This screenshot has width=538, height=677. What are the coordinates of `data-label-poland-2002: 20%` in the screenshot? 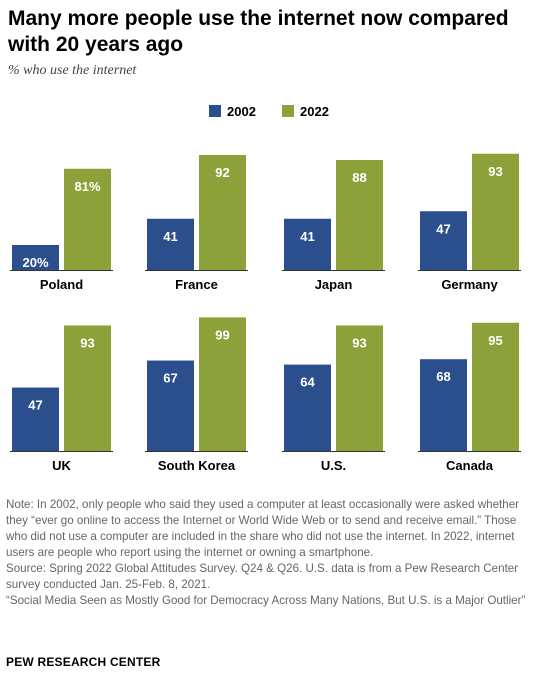 It's located at (35, 262).